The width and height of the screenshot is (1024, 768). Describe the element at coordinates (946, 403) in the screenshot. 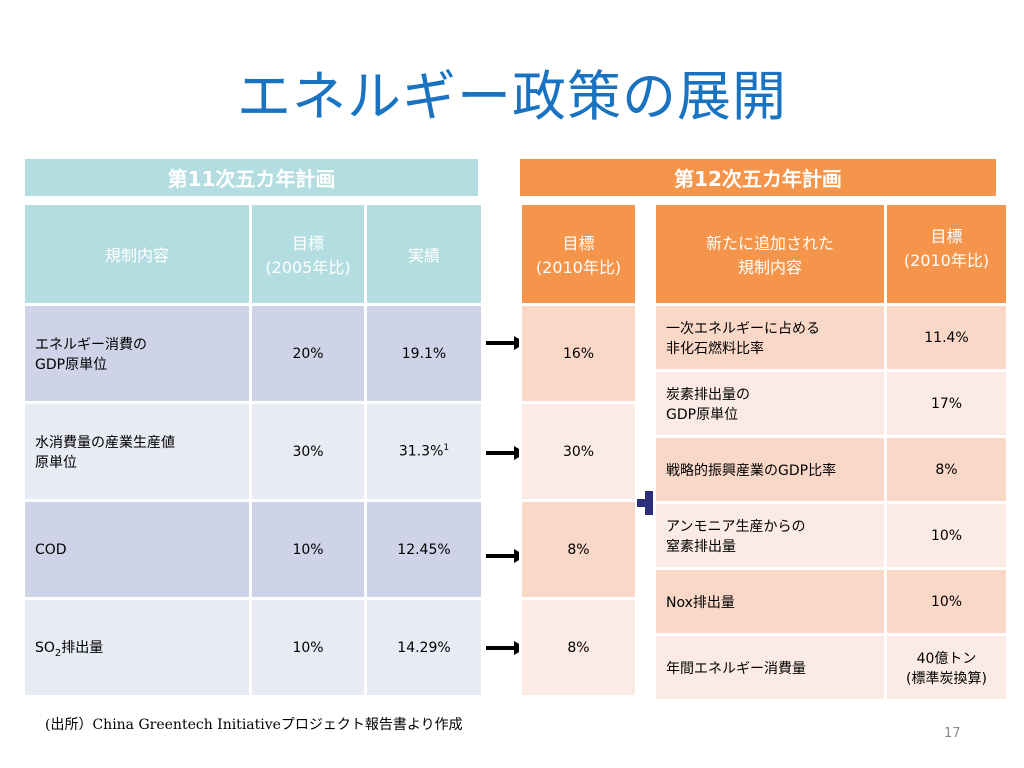

I see `target-value: 17%` at that location.